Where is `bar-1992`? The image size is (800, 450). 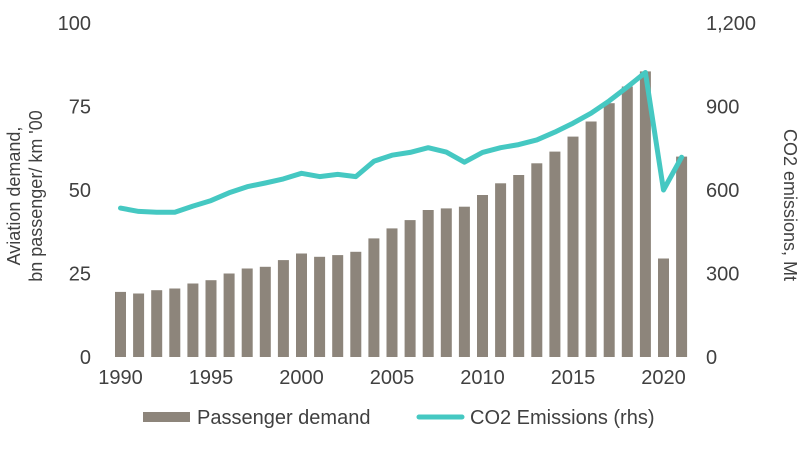 bar-1992 is located at coordinates (157, 323).